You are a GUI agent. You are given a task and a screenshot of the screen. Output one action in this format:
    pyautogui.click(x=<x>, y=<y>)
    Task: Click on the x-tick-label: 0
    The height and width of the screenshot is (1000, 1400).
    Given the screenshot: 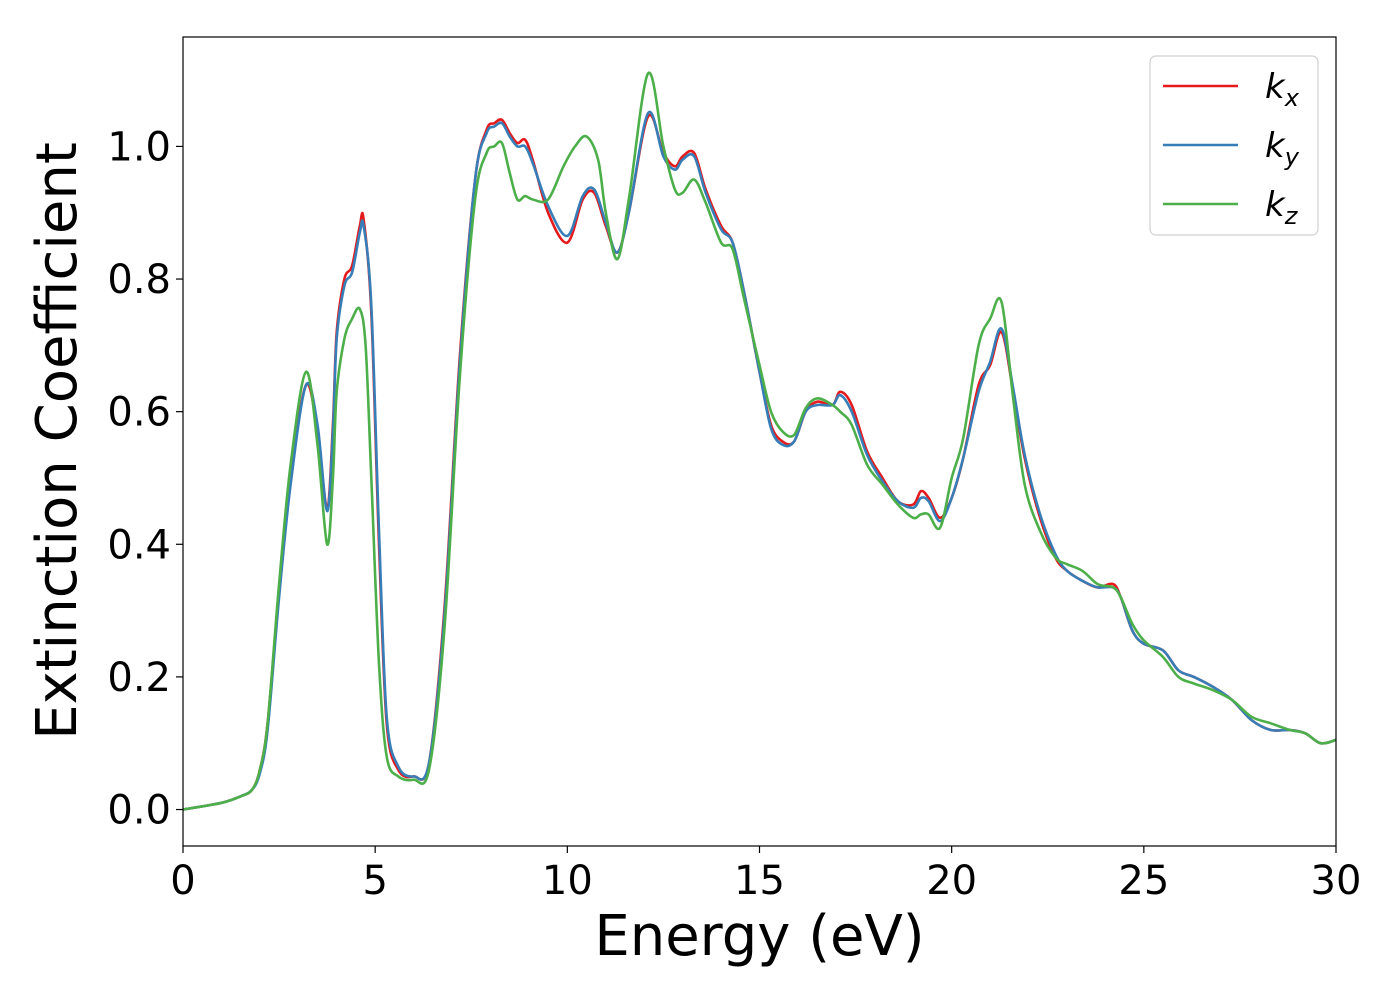 What is the action you would take?
    pyautogui.click(x=182, y=881)
    